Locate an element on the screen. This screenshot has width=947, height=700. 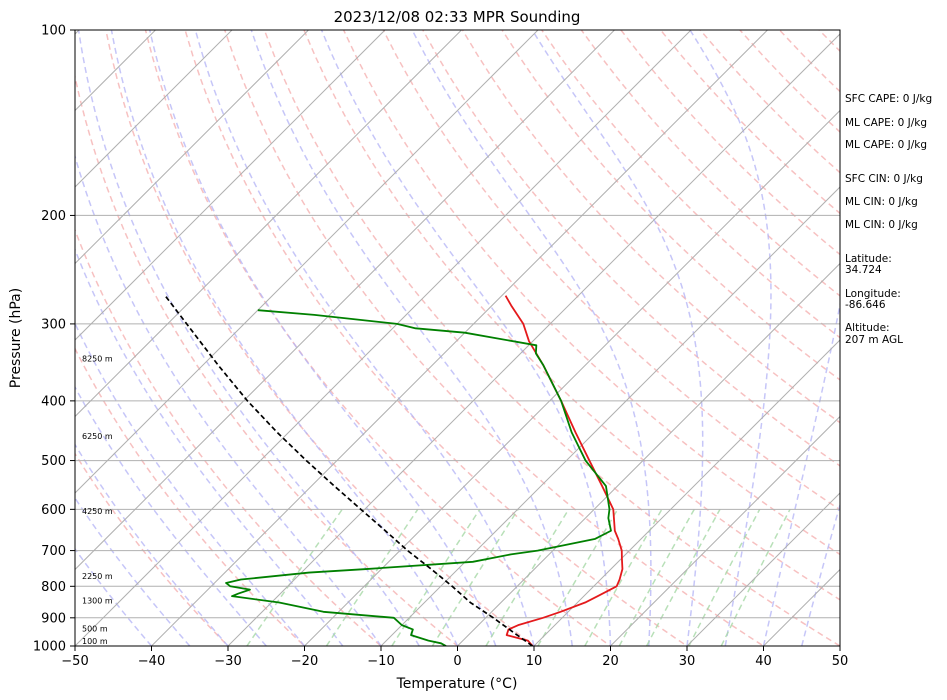
height-label: 1300 m is located at coordinates (97, 601).